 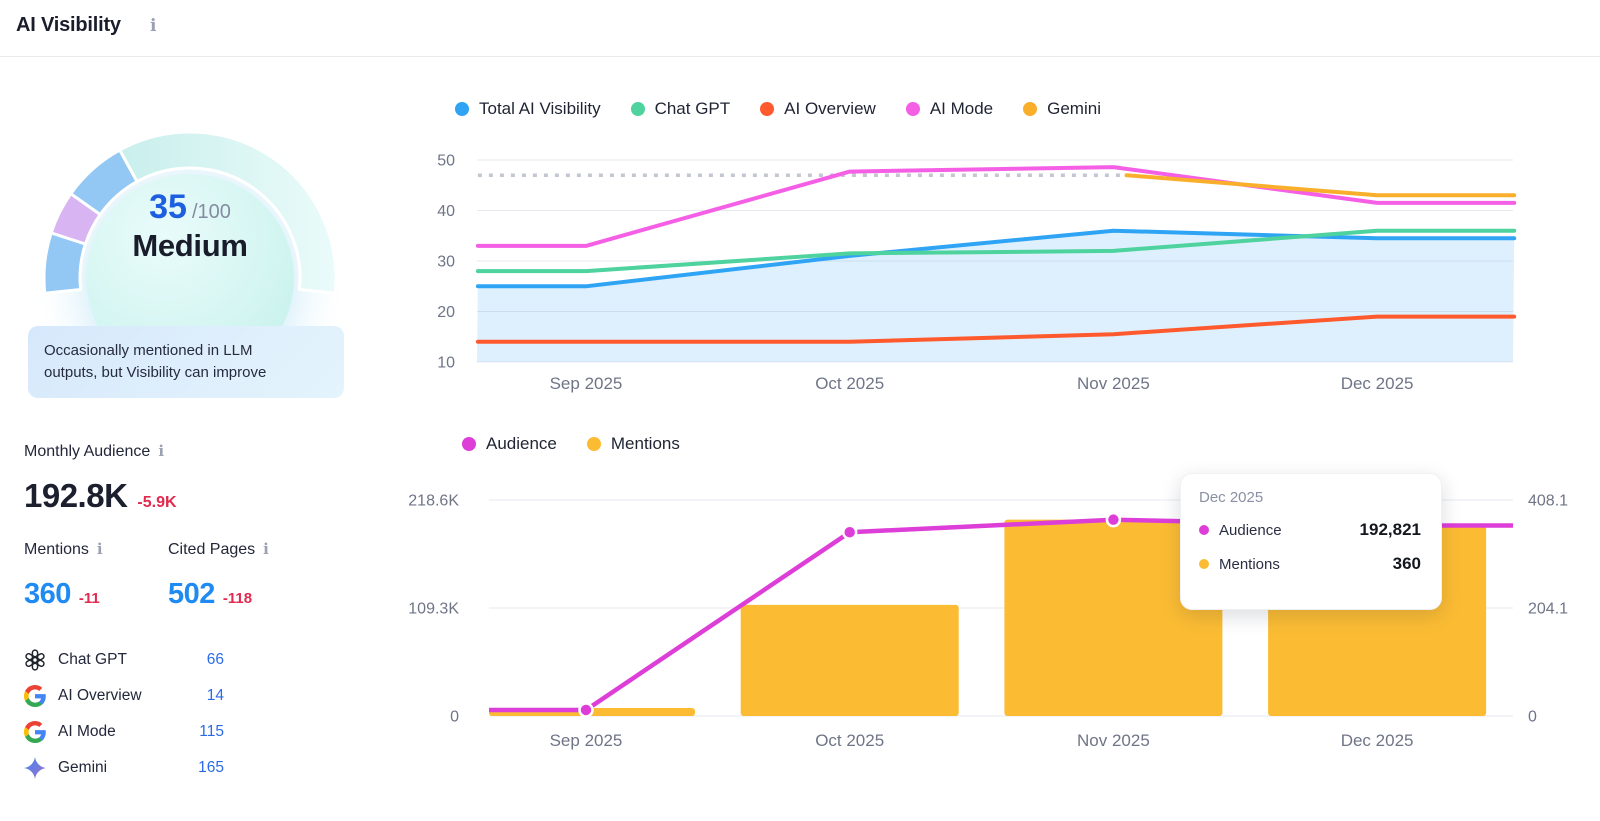 What do you see at coordinates (92, 659) in the screenshot?
I see `platform-name: Chat GPT` at bounding box center [92, 659].